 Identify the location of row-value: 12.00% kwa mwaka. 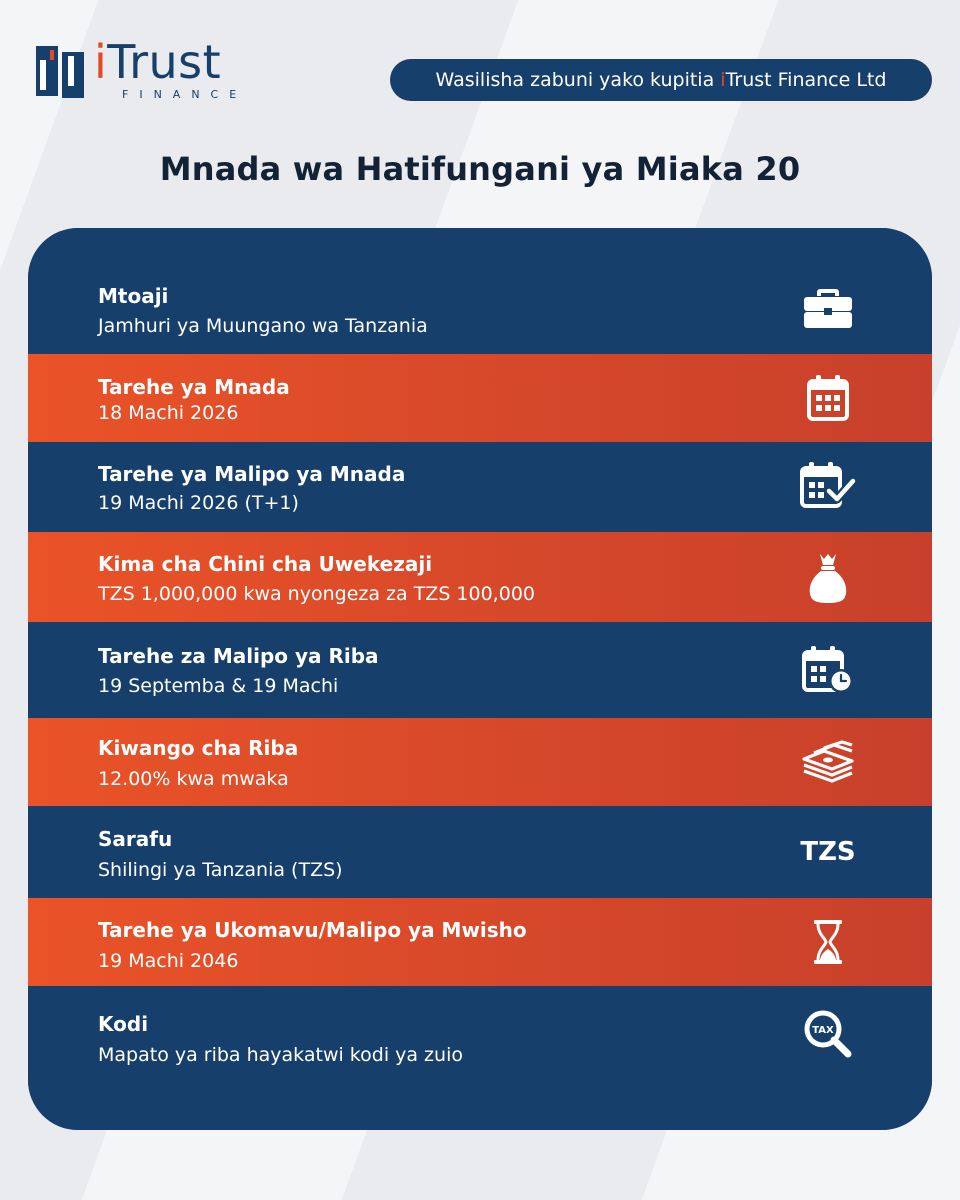
(193, 779).